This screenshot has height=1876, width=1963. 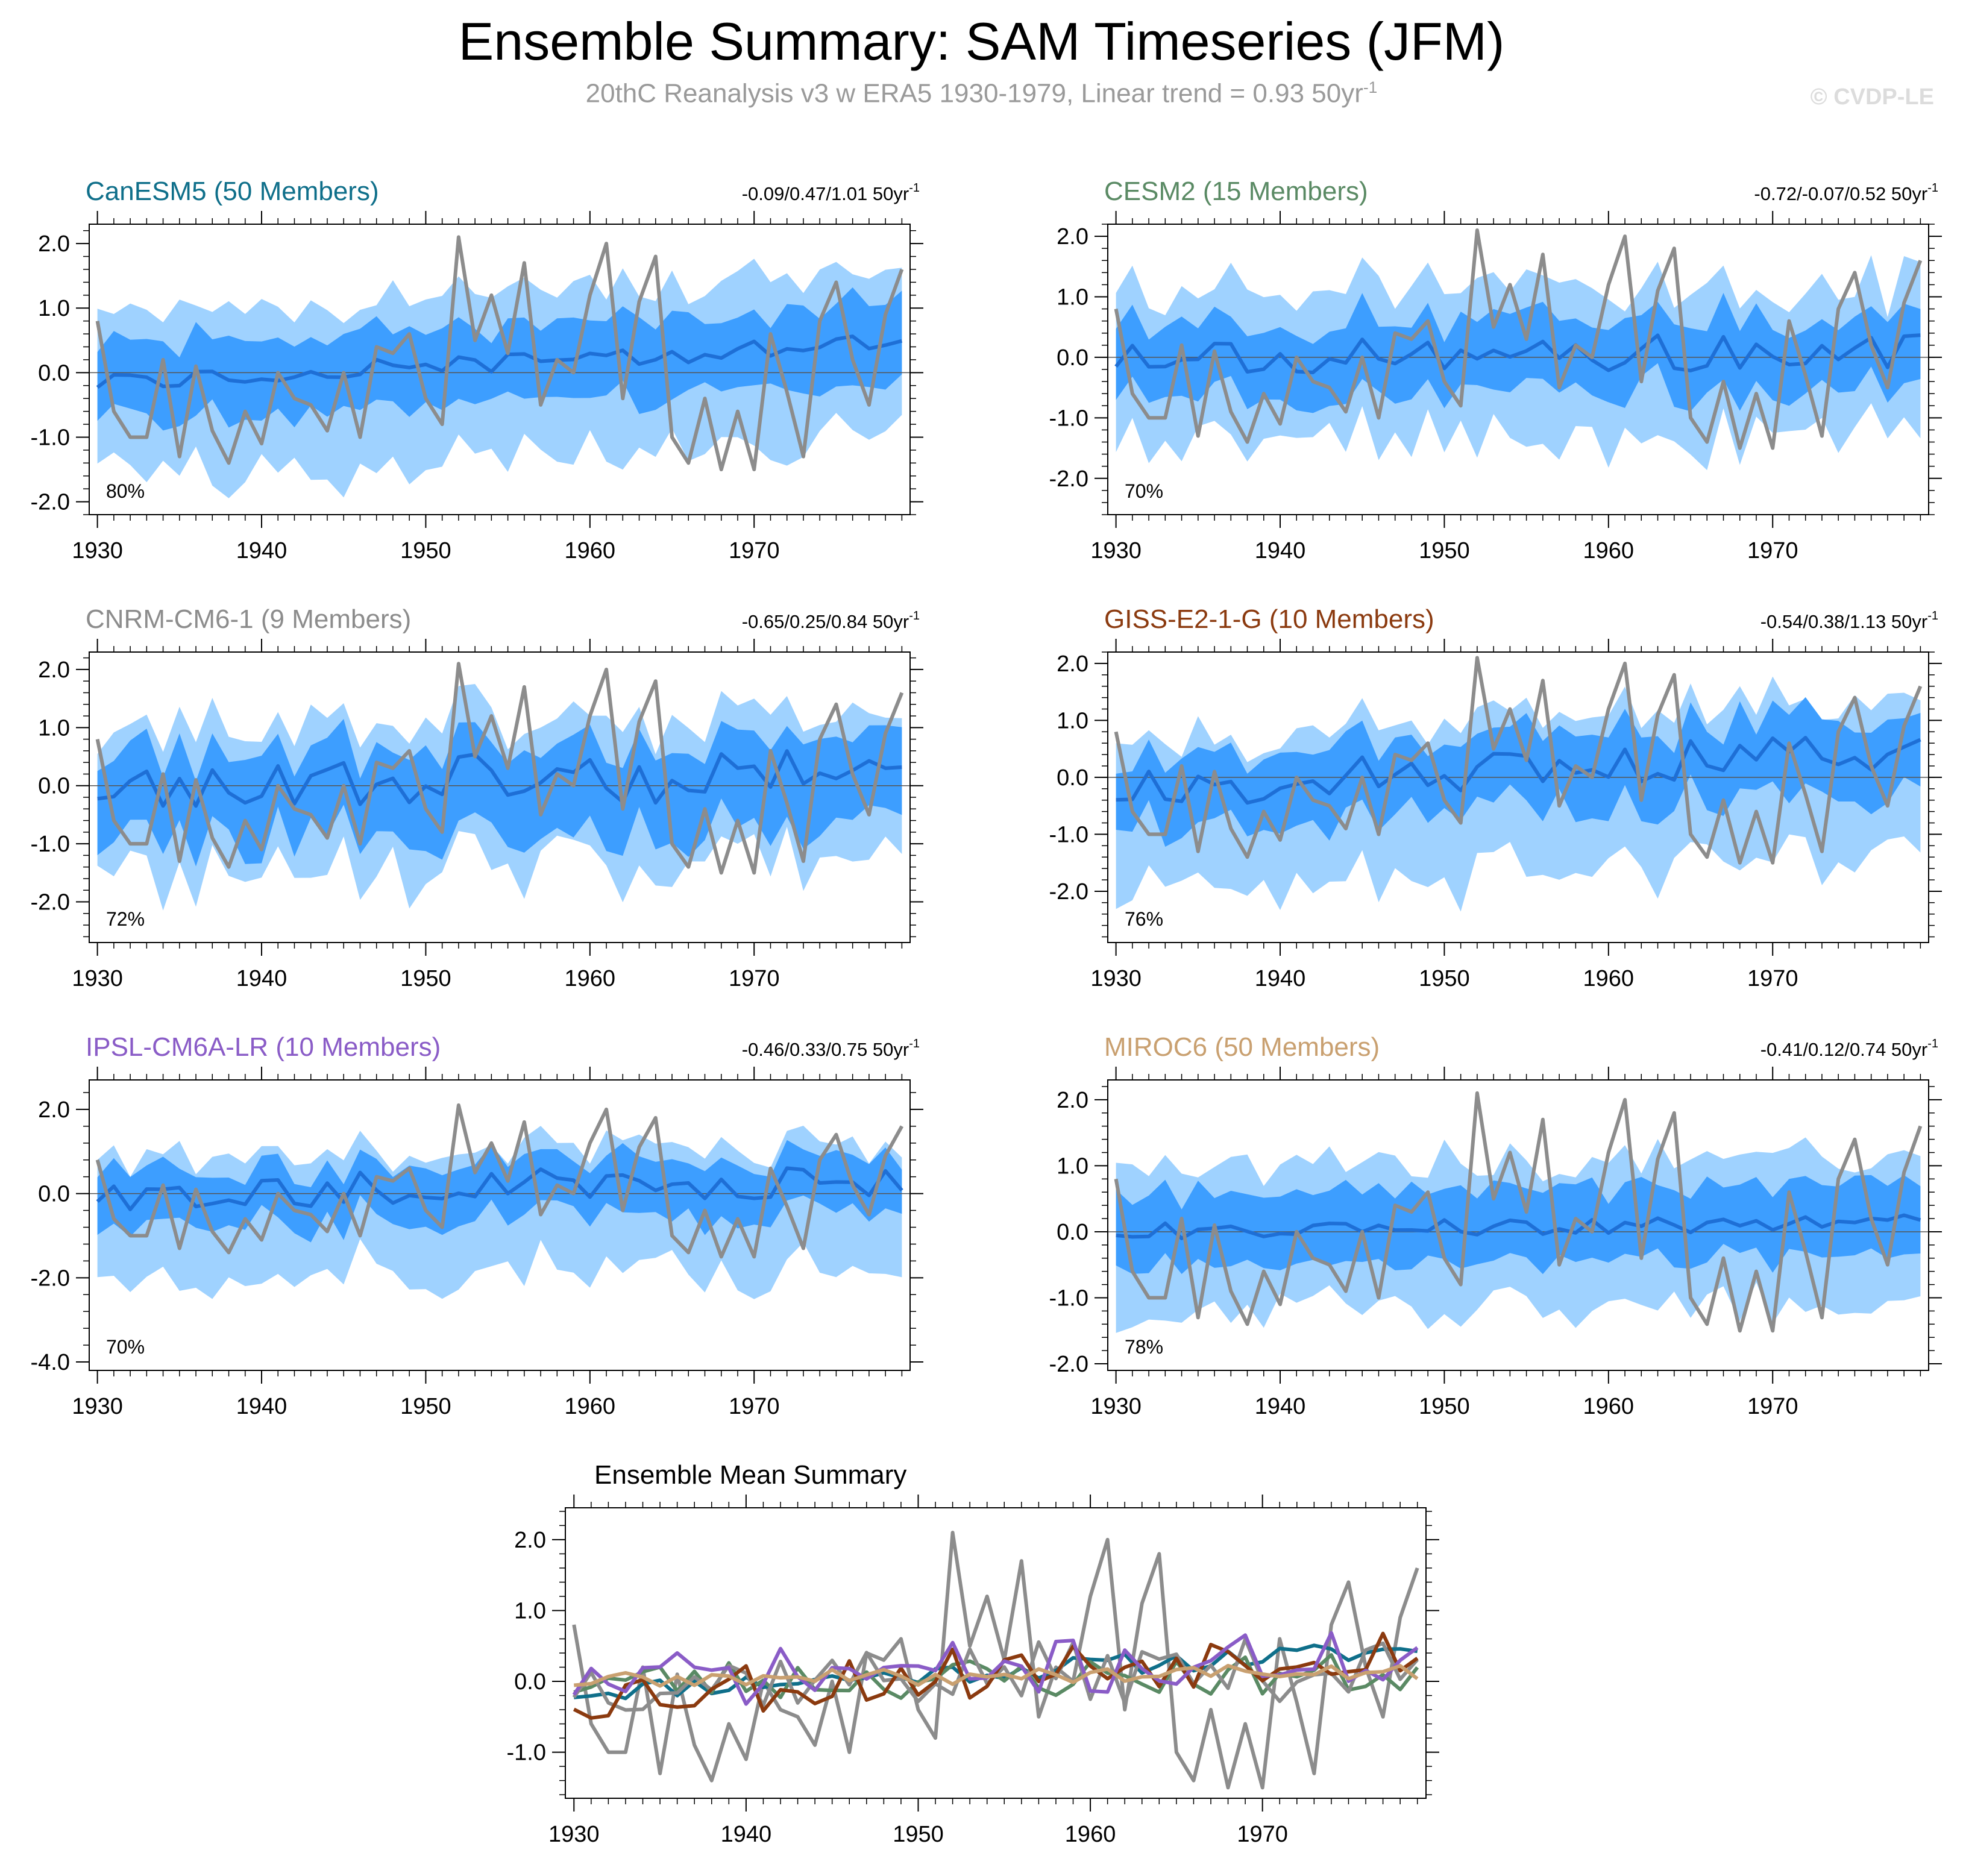 What do you see at coordinates (750, 1475) in the screenshot?
I see `panel-title: Ensemble Mean Summary` at bounding box center [750, 1475].